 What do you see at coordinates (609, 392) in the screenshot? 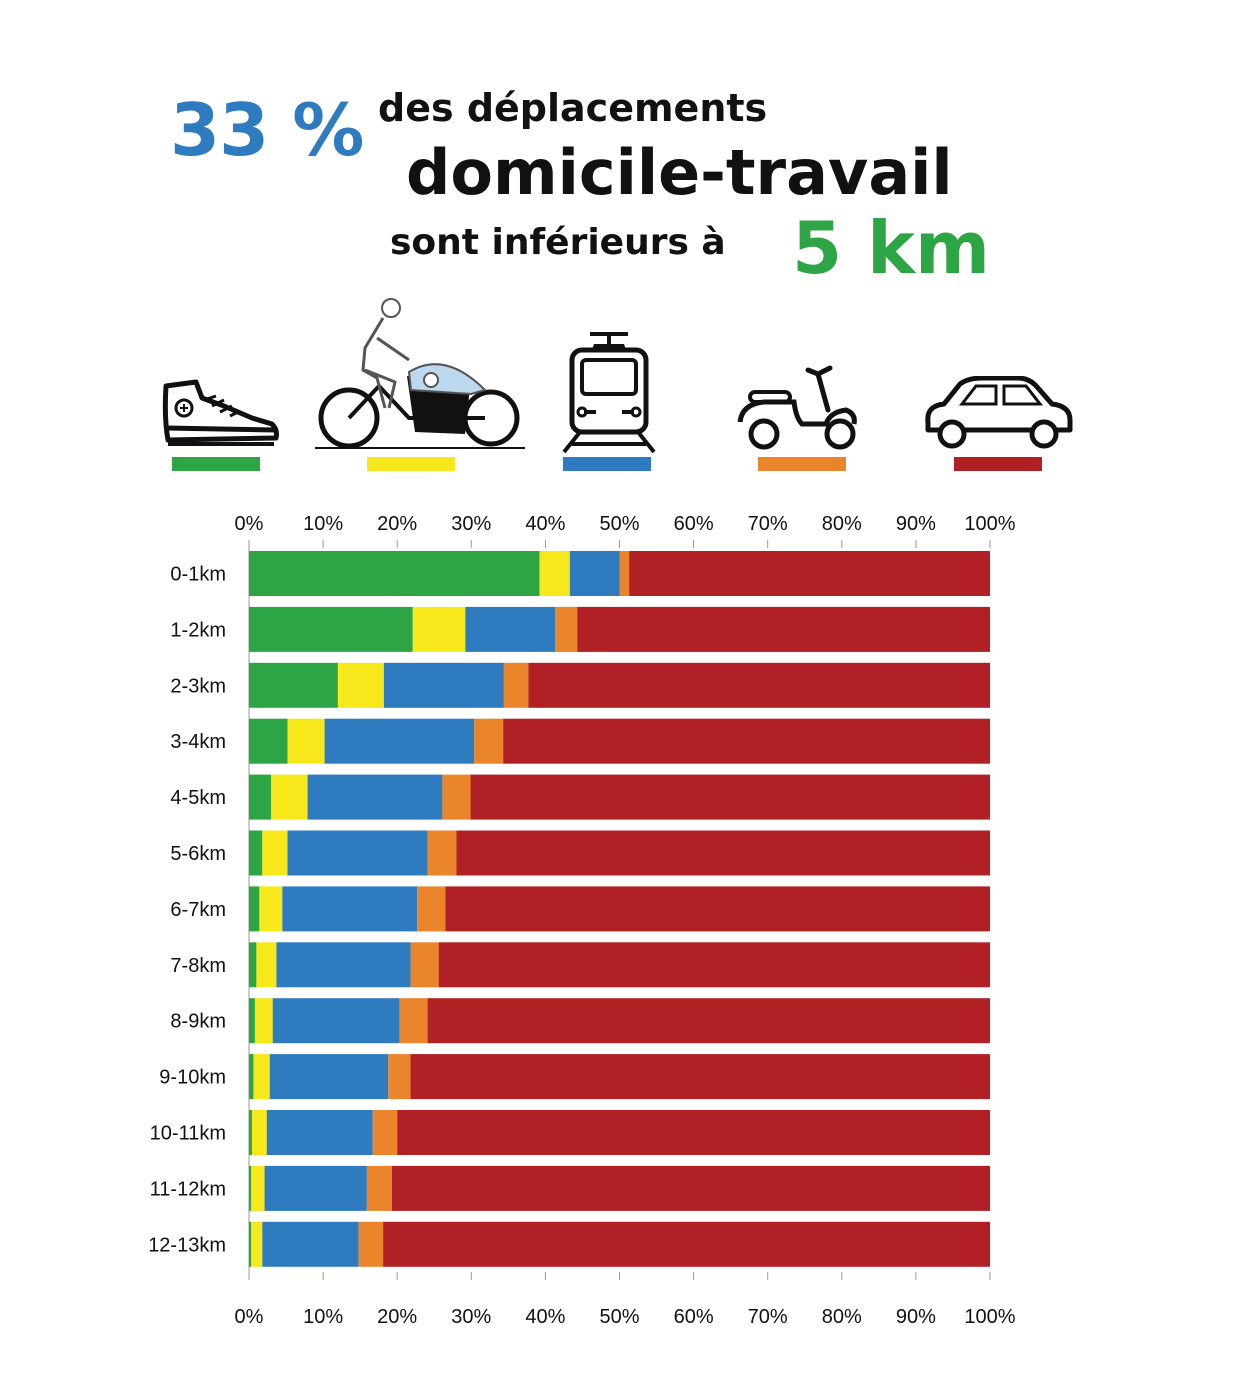
I see `tram-icon` at bounding box center [609, 392].